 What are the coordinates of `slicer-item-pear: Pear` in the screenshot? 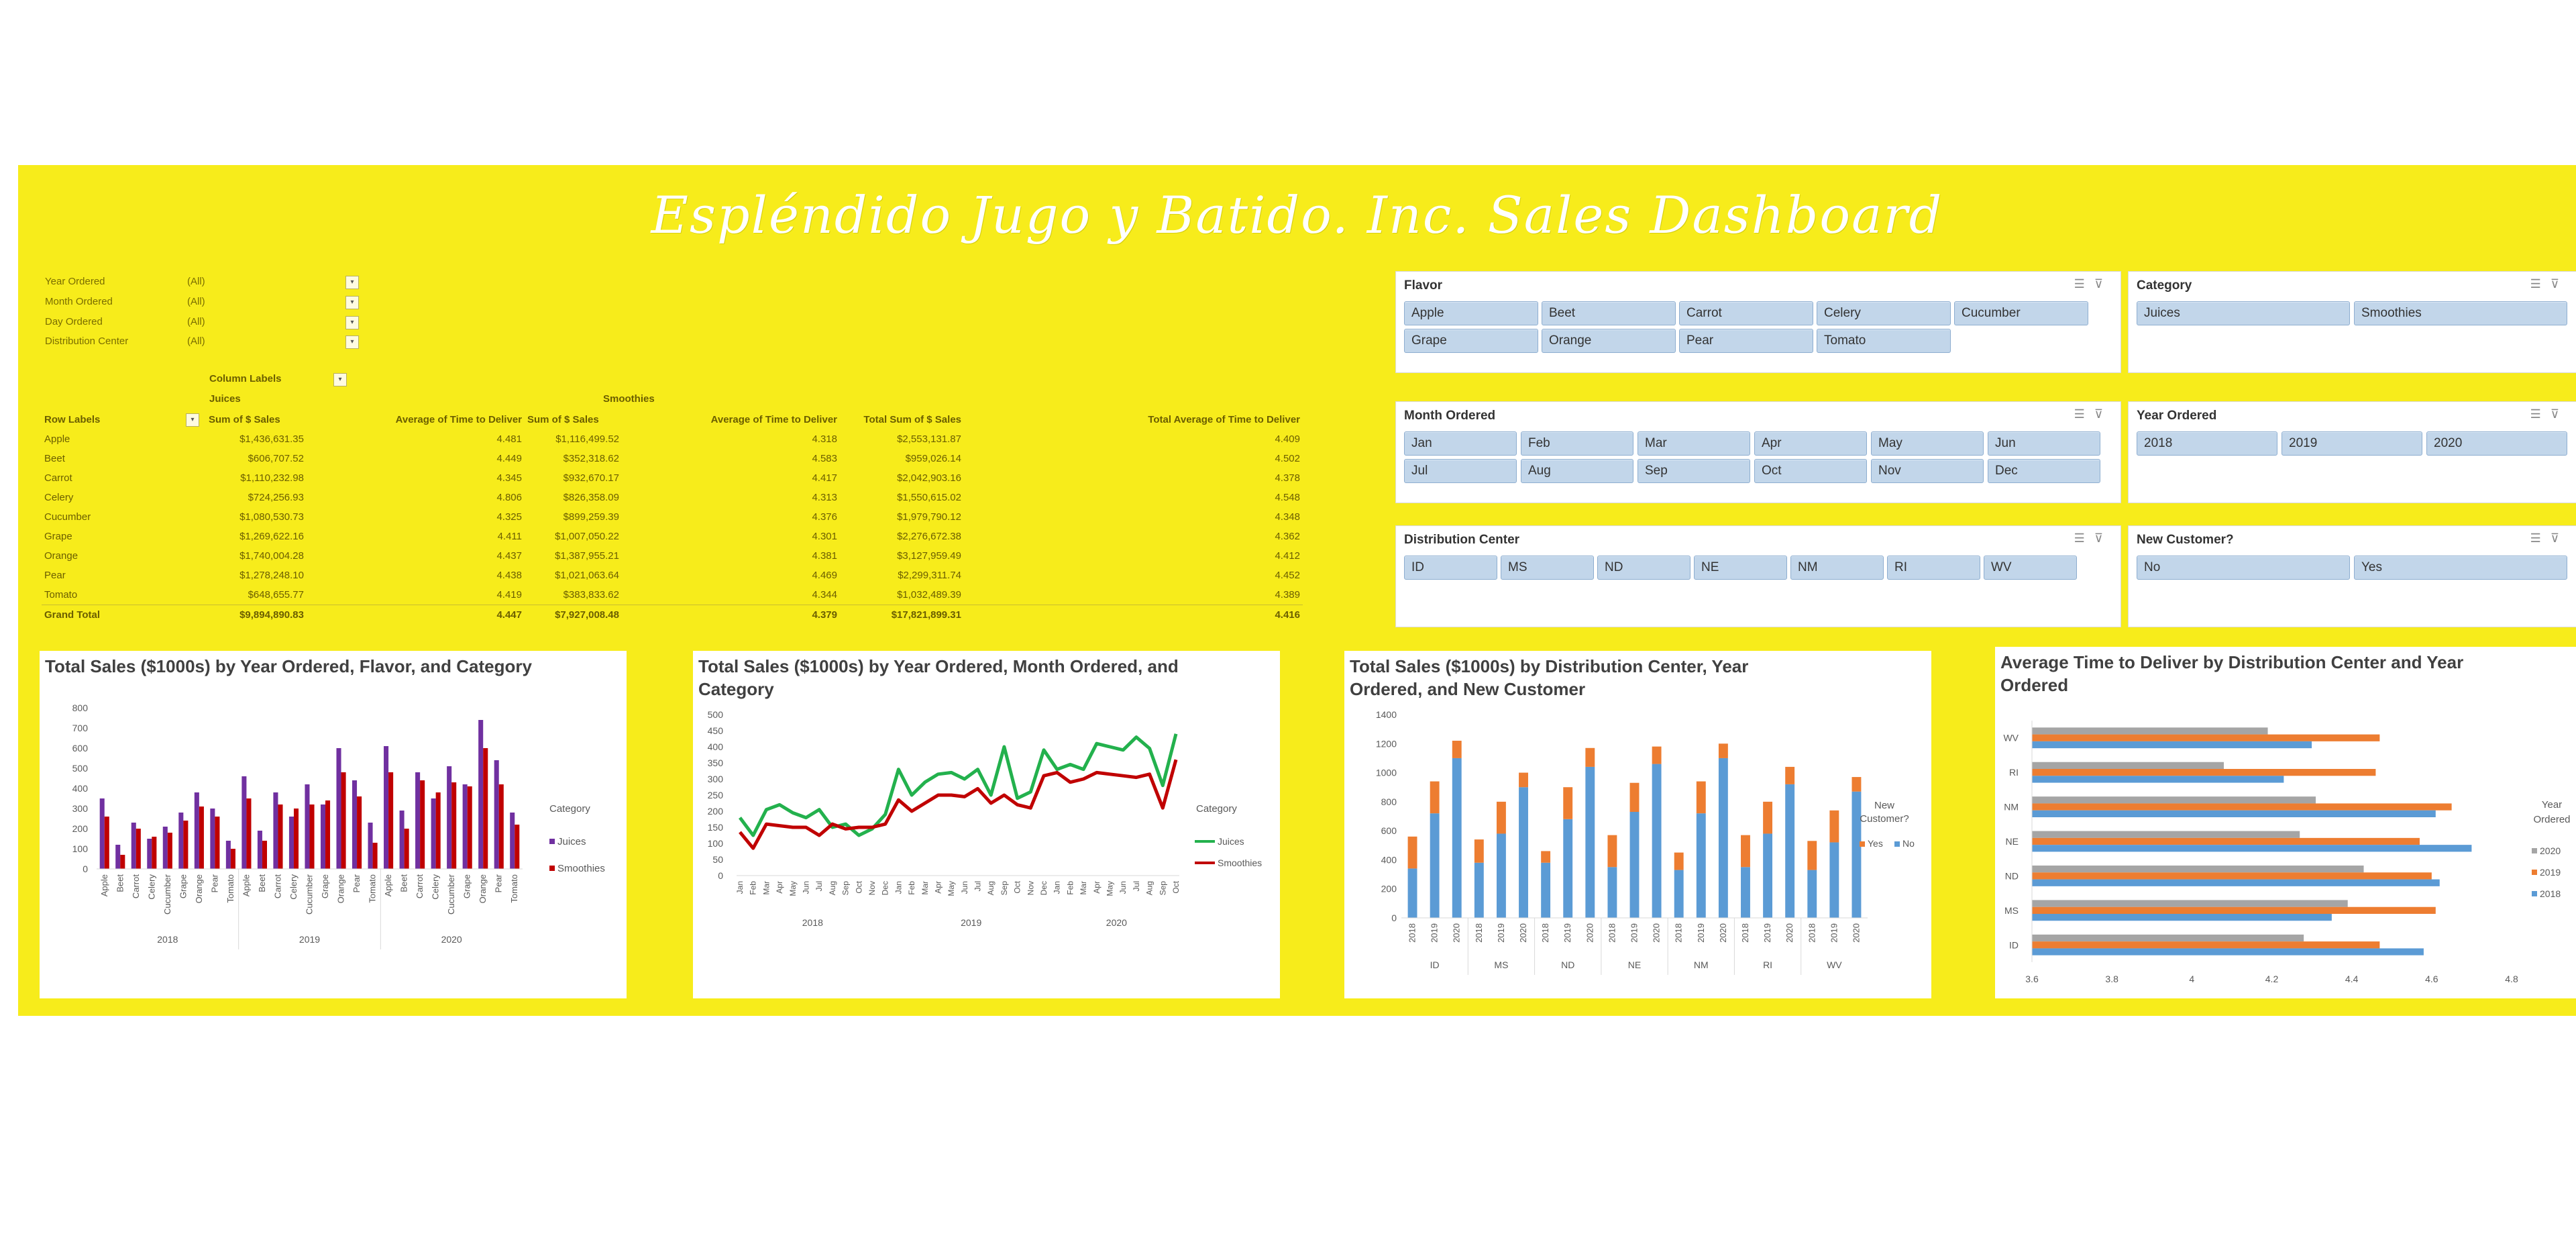 It's located at (1746, 341).